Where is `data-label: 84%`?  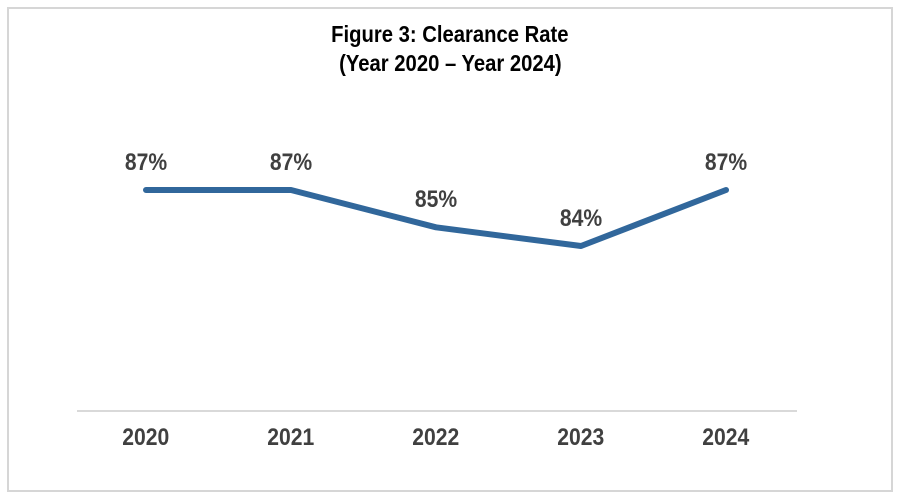 data-label: 84% is located at coordinates (581, 219).